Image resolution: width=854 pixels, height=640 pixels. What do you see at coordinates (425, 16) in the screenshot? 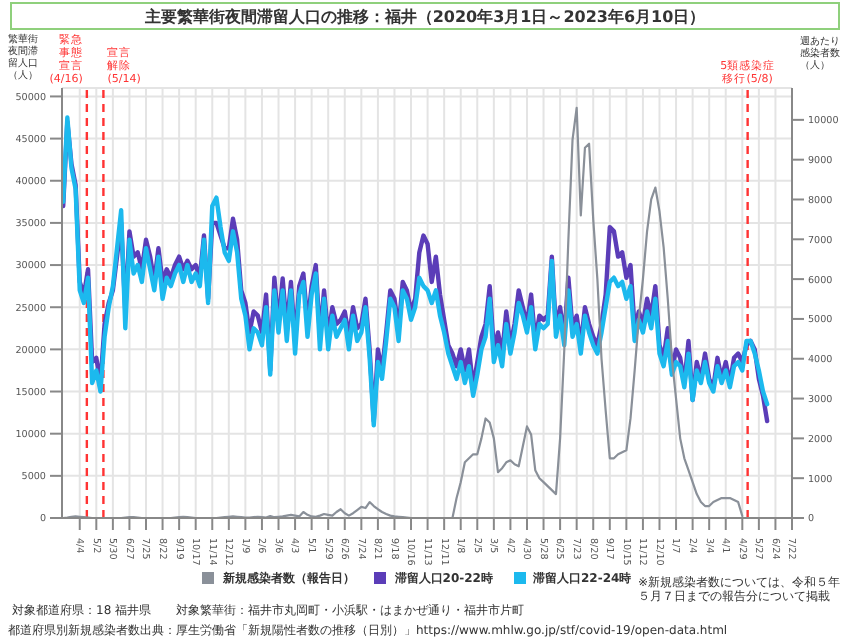
I see `chart-title: 主要繁華街夜間滞留人口の推移：福井（2020年3月1日～2023年6月10日）` at bounding box center [425, 16].